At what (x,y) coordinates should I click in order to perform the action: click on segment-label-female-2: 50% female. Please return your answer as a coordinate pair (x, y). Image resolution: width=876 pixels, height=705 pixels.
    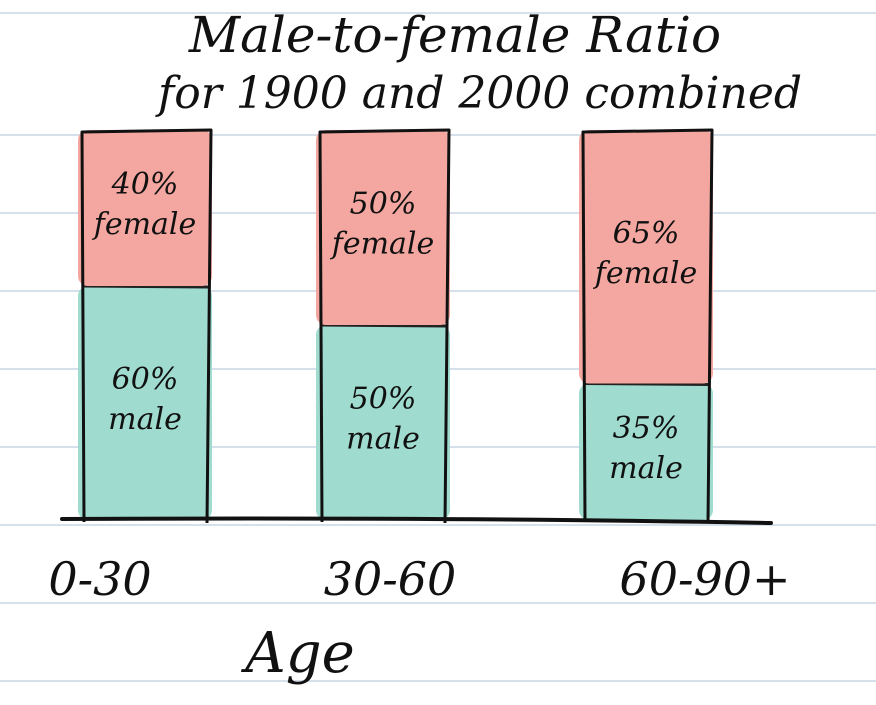
    Looking at the image, I should click on (382, 224).